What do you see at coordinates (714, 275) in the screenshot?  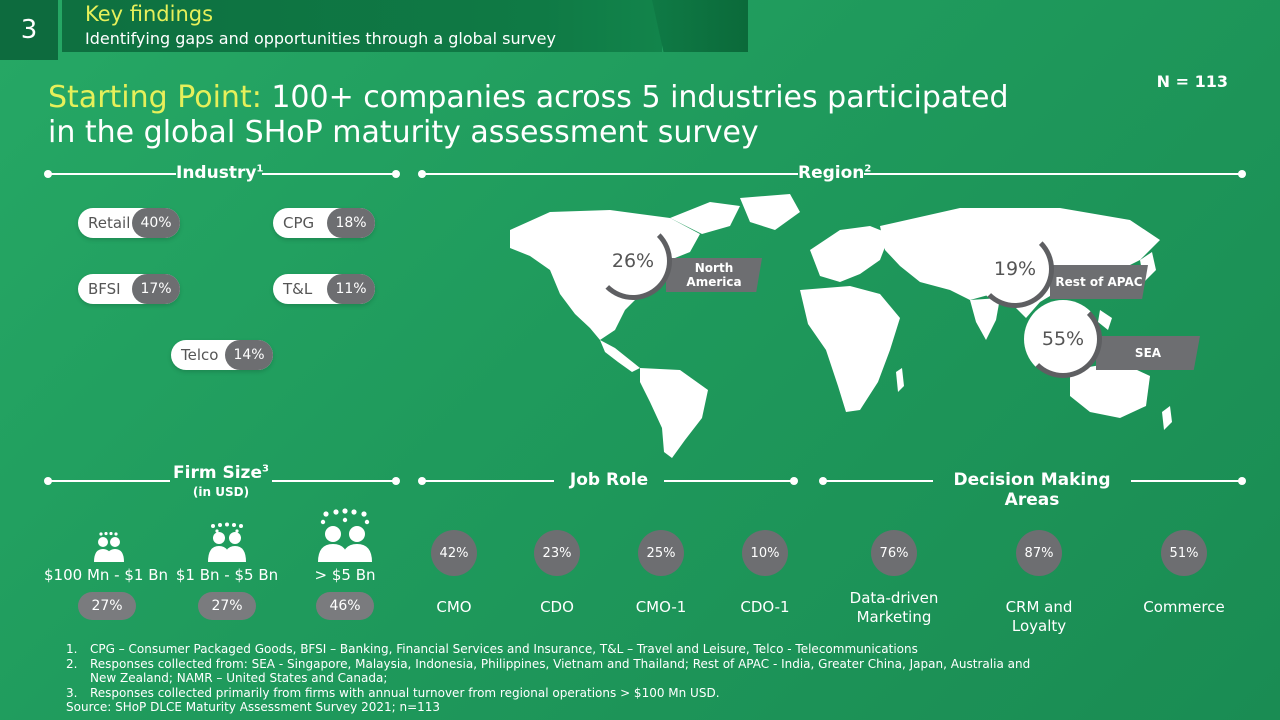 I see `region-tag-north-america: North America` at bounding box center [714, 275].